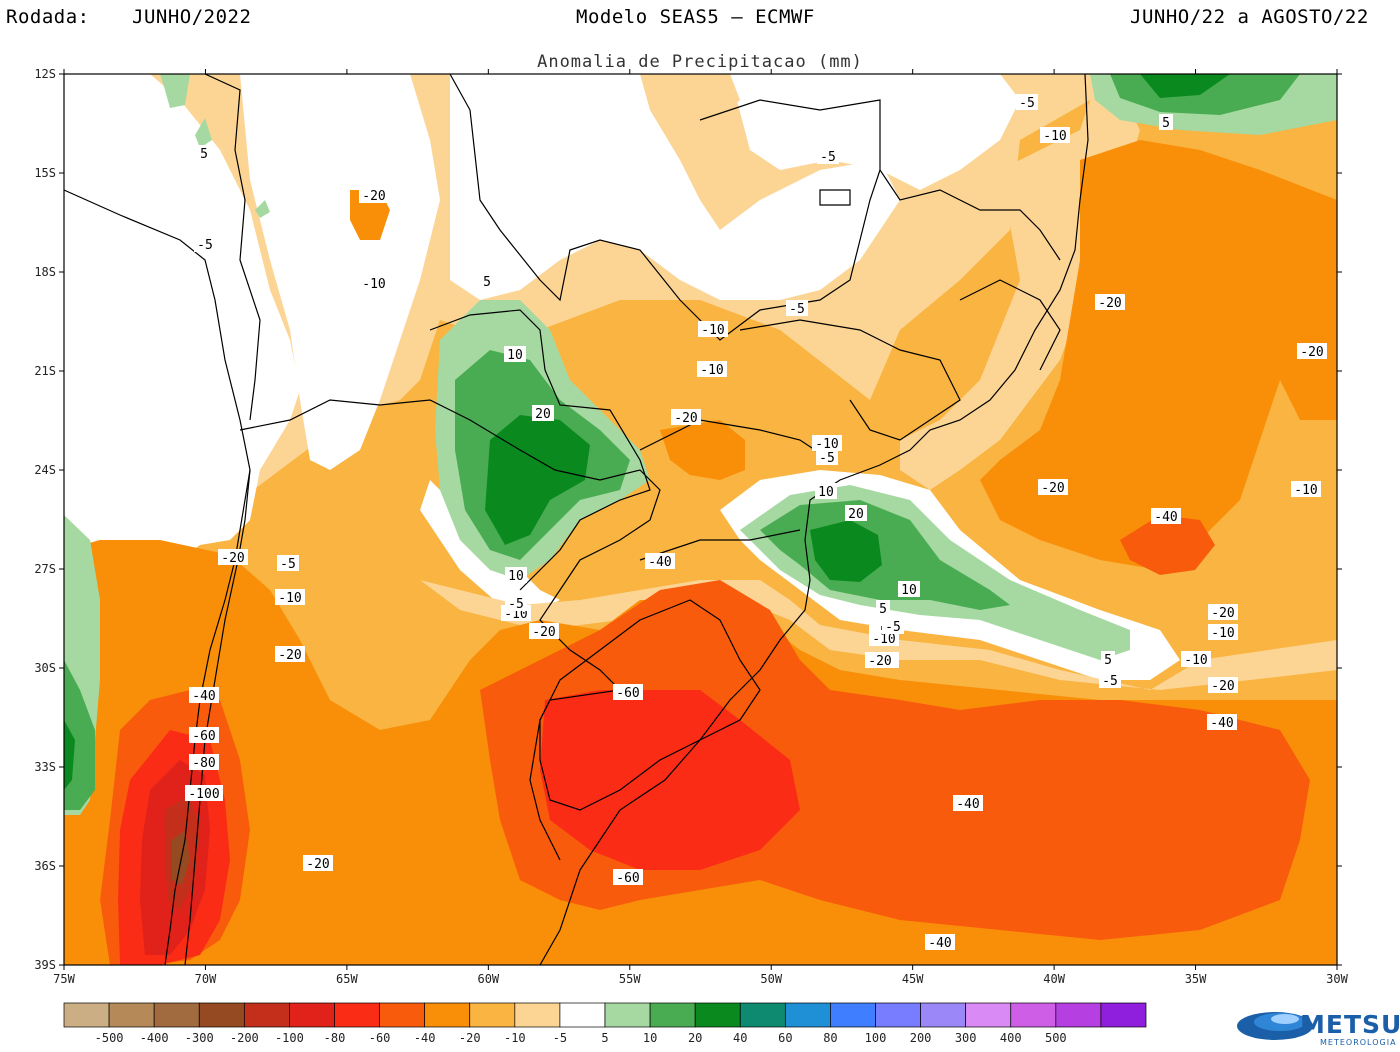 The width and height of the screenshot is (1400, 1052). I want to click on contour-label: -80, so click(203, 763).